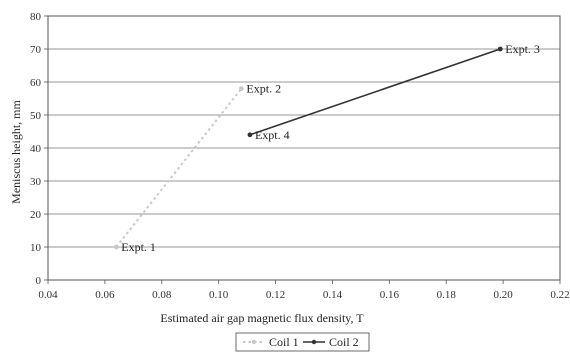 The image size is (570, 352). What do you see at coordinates (275, 295) in the screenshot?
I see `x-tick-label: 0.12` at bounding box center [275, 295].